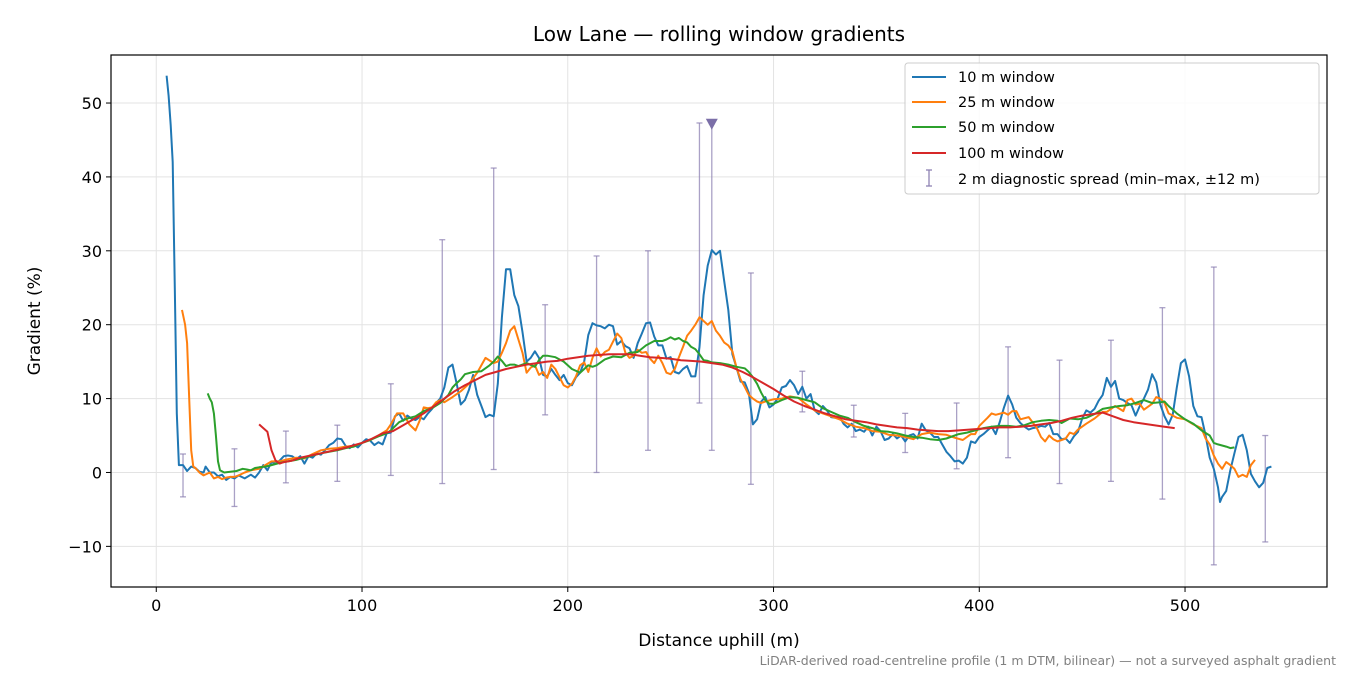 This screenshot has width=1350, height=675. What do you see at coordinates (156, 605) in the screenshot?
I see `x-tick-label: 0` at bounding box center [156, 605].